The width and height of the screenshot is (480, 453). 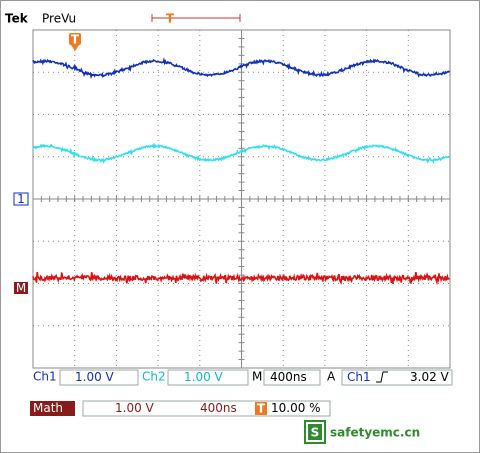 What do you see at coordinates (218, 408) in the screenshot?
I see `math-time: 400ns` at bounding box center [218, 408].